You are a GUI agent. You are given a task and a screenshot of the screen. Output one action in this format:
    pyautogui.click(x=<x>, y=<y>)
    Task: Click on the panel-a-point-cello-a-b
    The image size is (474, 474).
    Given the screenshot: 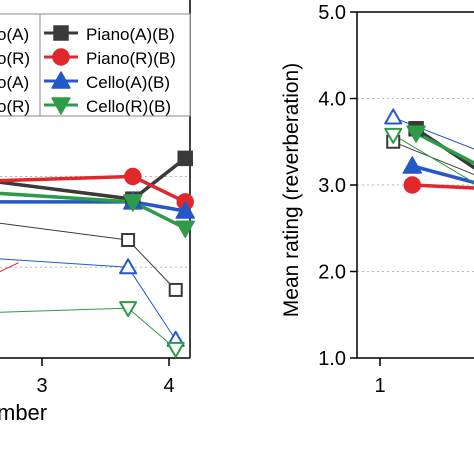 What is the action you would take?
    pyautogui.click(x=185, y=210)
    